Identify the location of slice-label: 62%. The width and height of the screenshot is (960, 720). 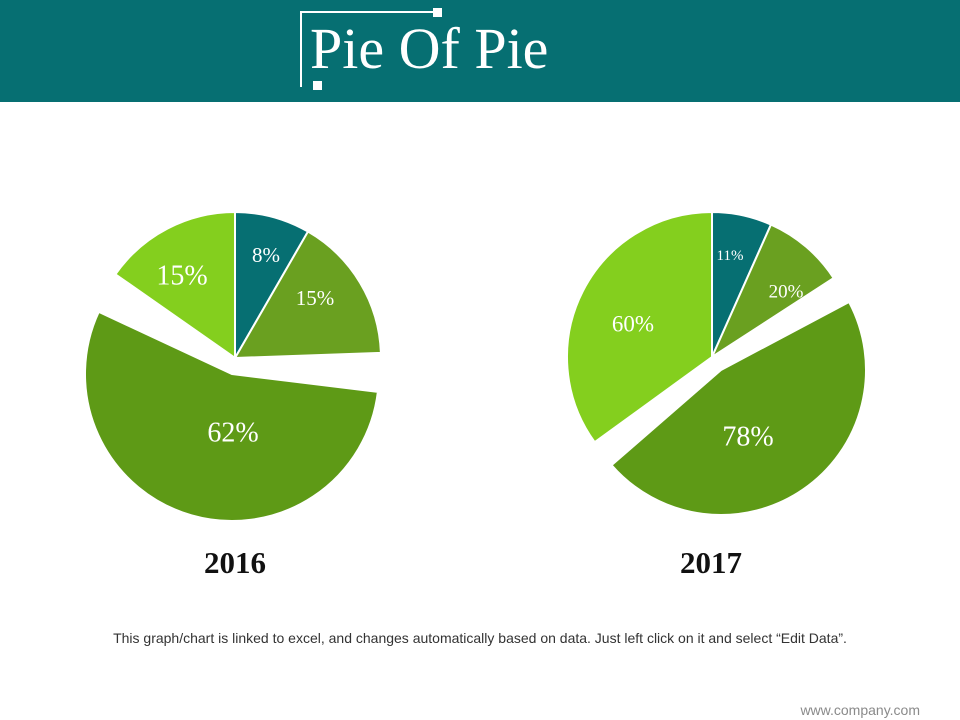
(232, 433).